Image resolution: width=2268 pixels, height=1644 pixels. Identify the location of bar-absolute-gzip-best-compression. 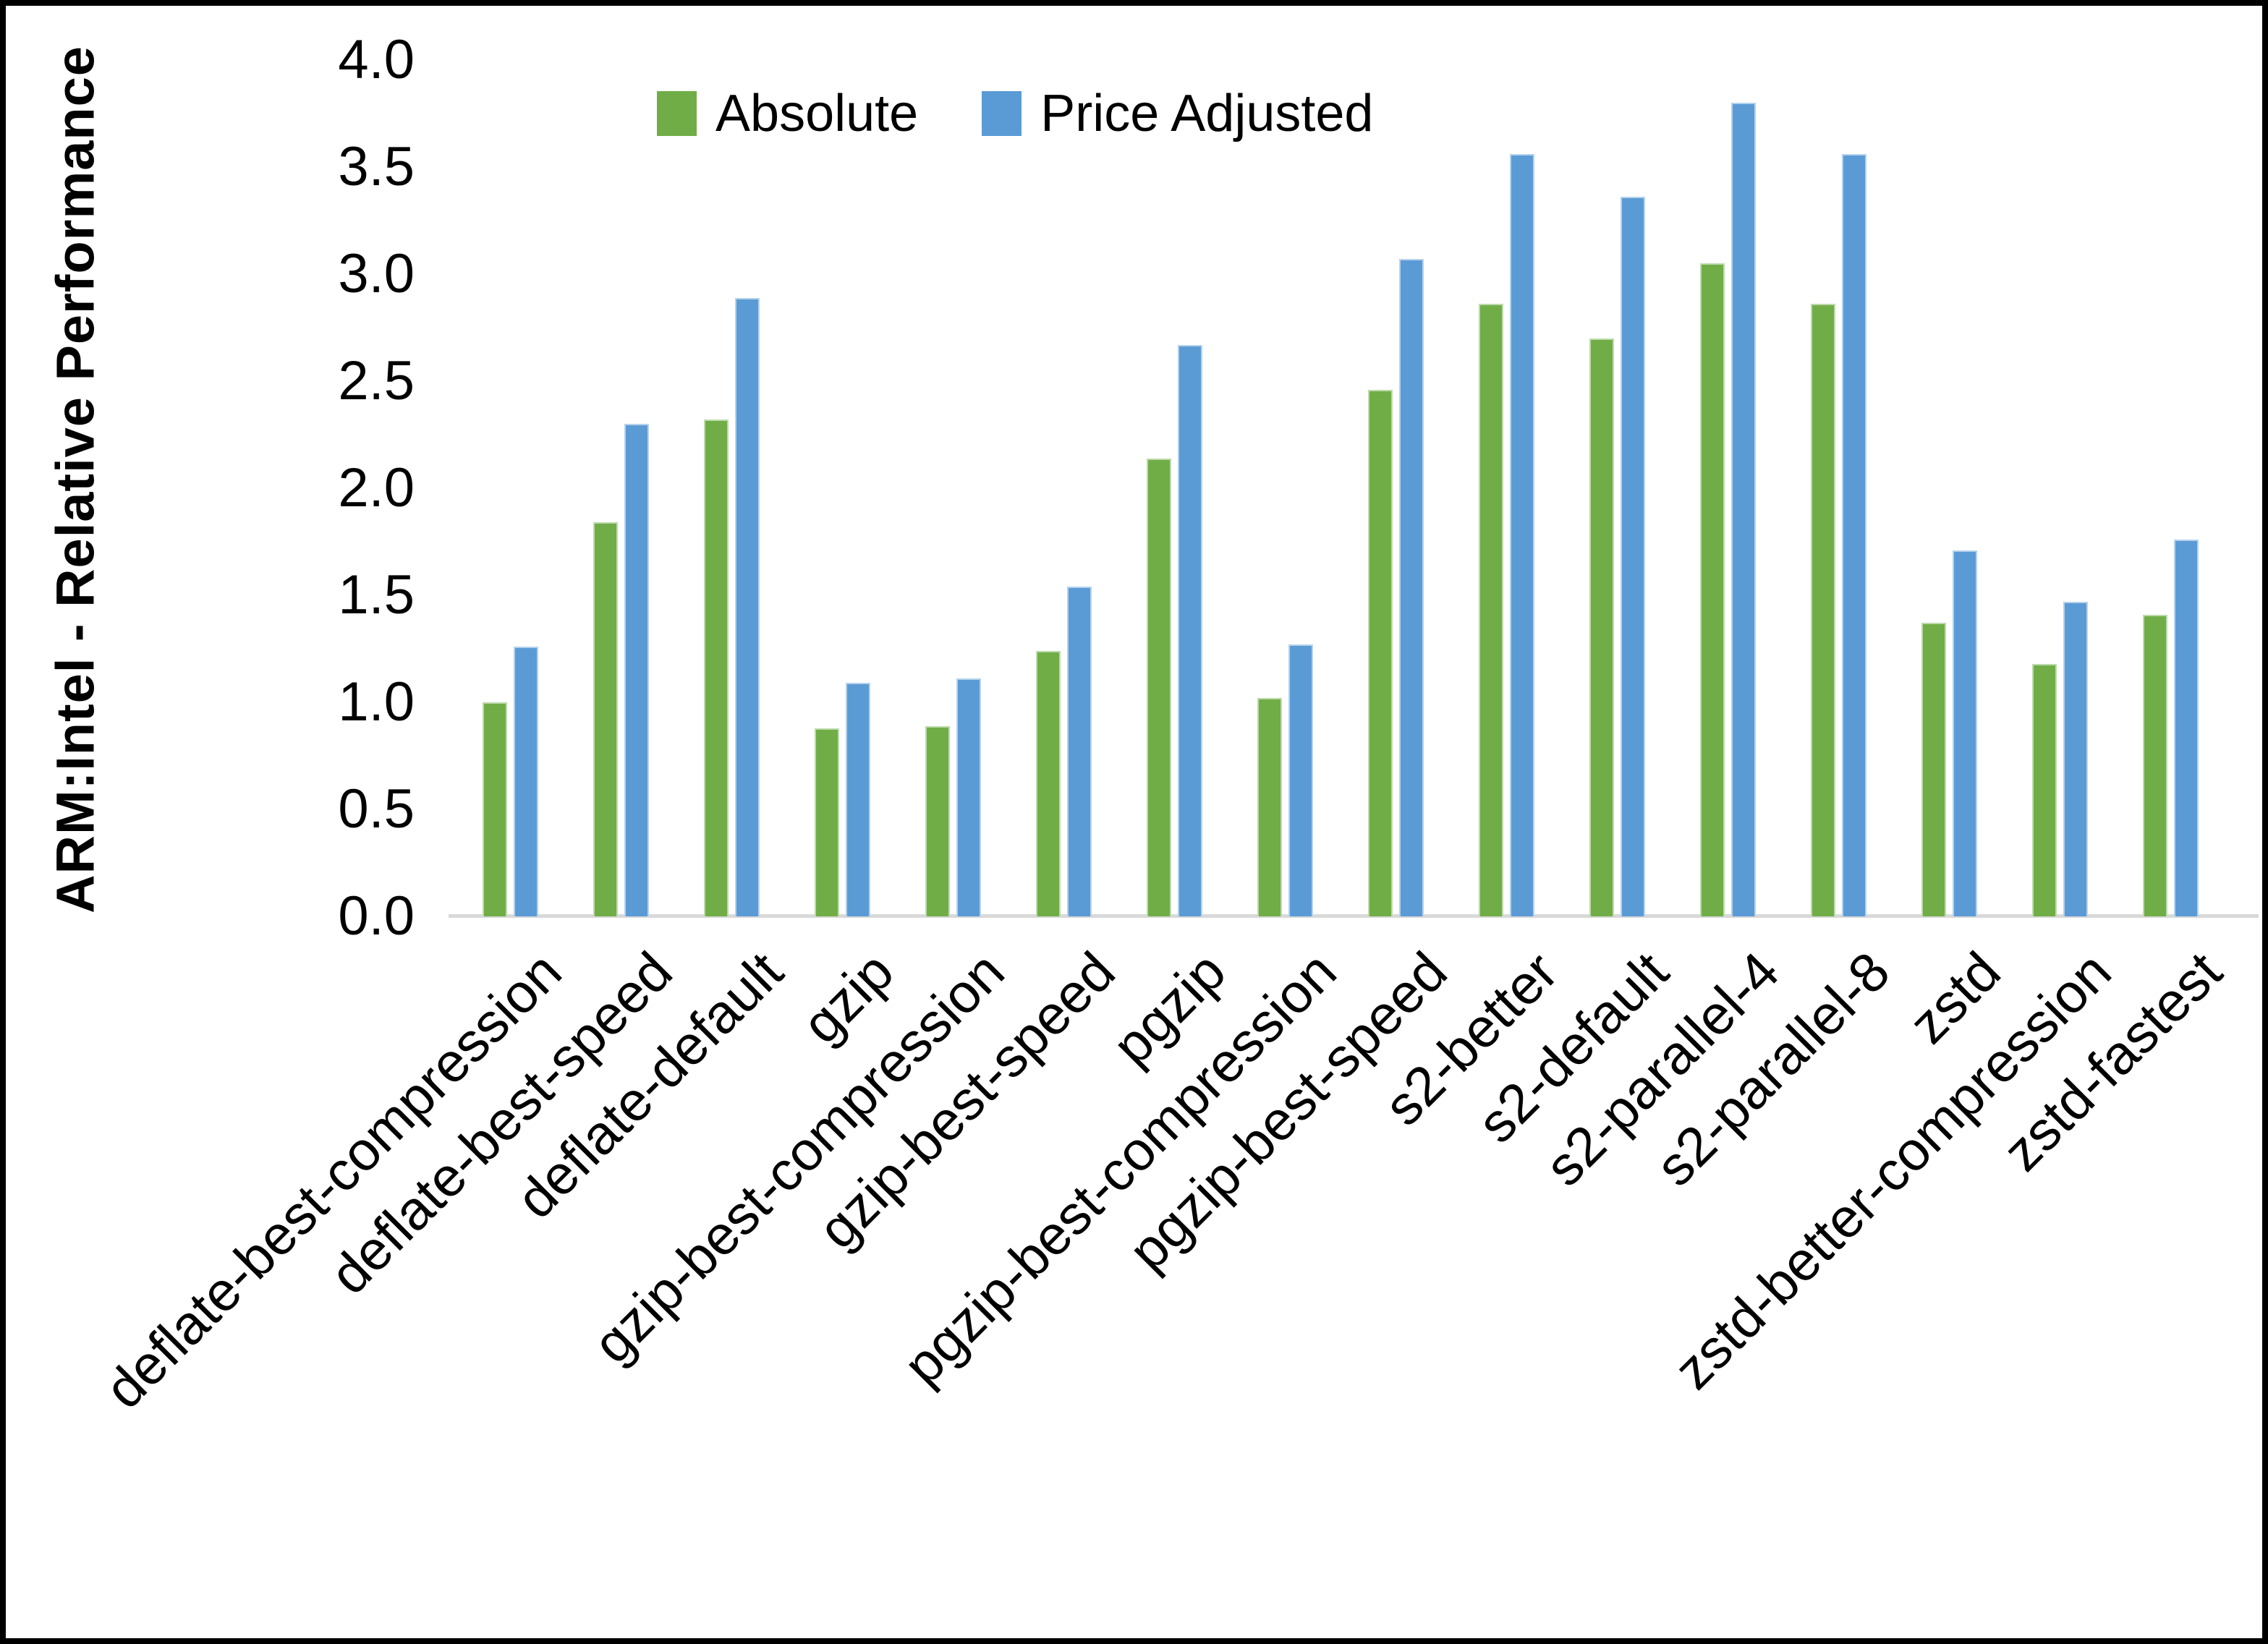
(937, 821).